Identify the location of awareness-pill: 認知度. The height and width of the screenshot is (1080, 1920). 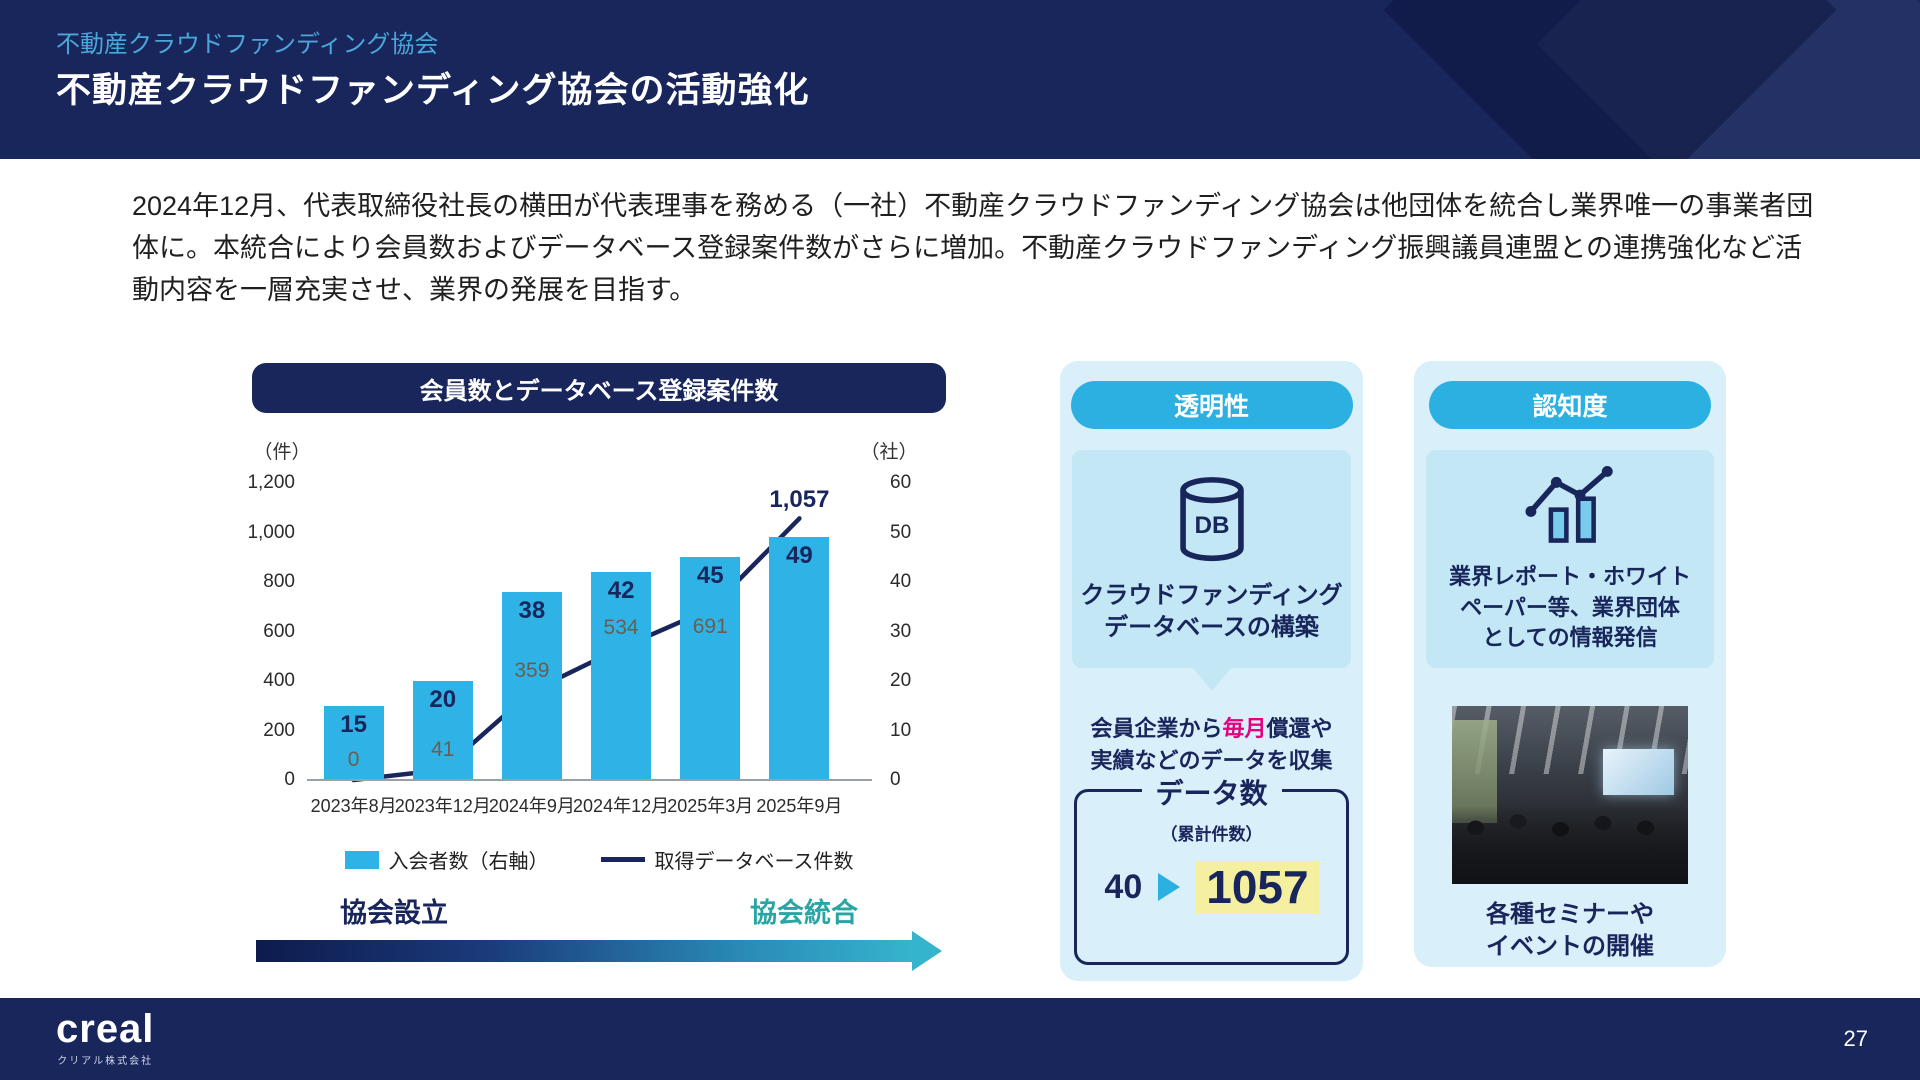
(1570, 405).